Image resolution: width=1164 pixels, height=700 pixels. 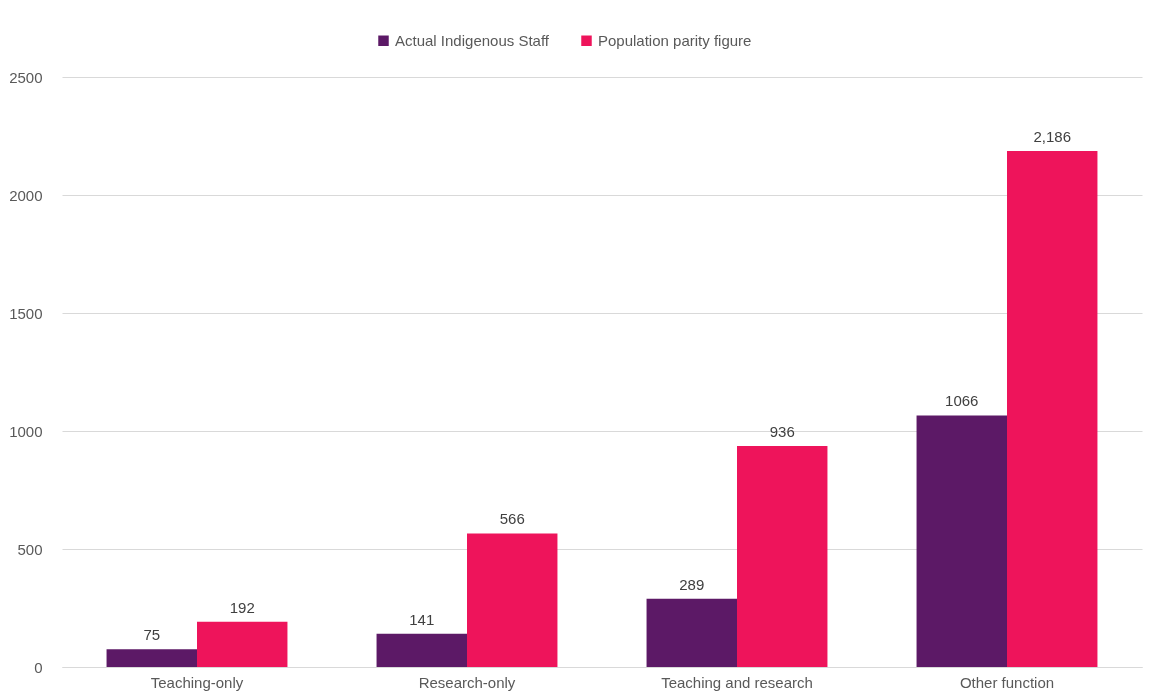 What do you see at coordinates (512, 519) in the screenshot?
I see `data-label: 566` at bounding box center [512, 519].